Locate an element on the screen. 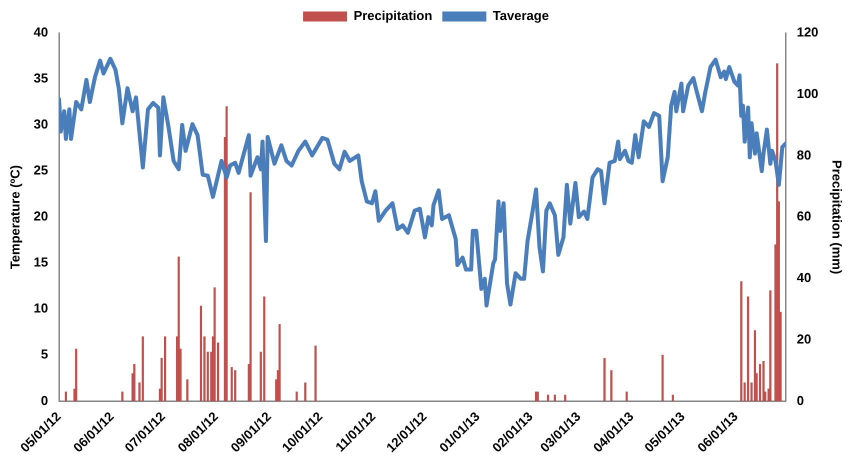 This screenshot has height=459, width=856. legend-label: Precipitation is located at coordinates (393, 16).